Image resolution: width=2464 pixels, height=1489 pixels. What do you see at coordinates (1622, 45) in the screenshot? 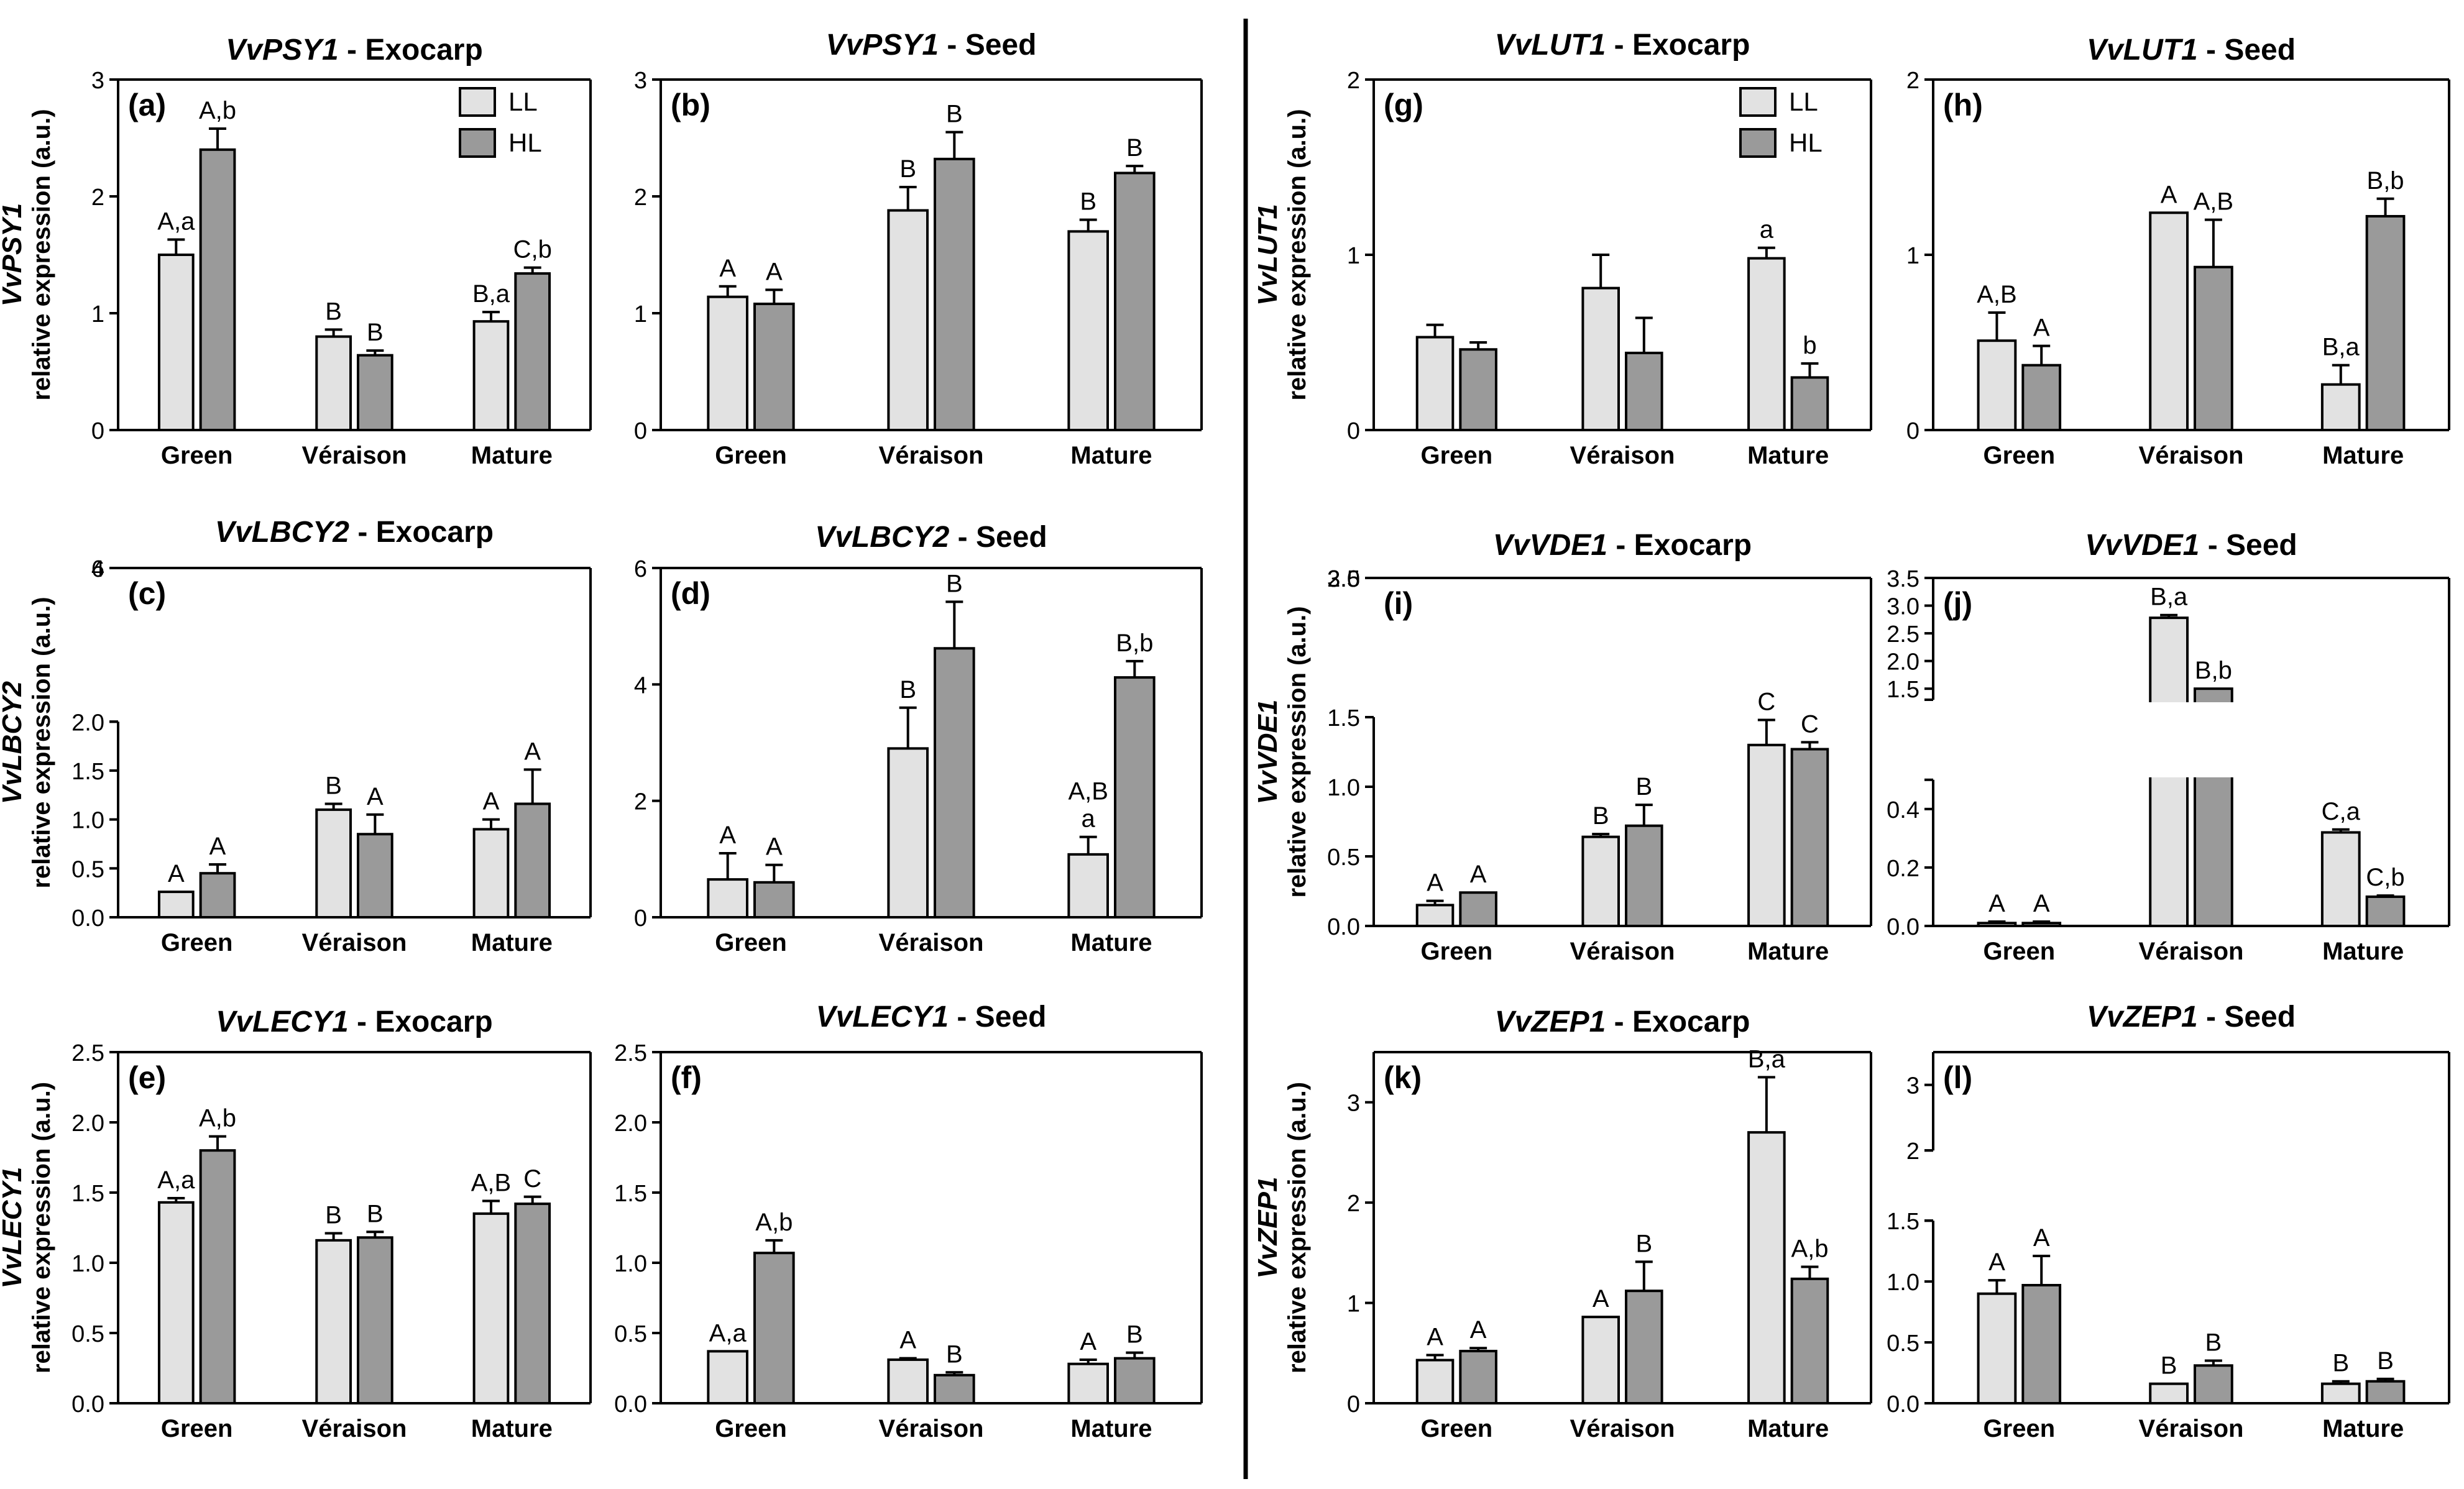
I see `panel-title: VvLUT1 - Exocarp` at bounding box center [1622, 45].